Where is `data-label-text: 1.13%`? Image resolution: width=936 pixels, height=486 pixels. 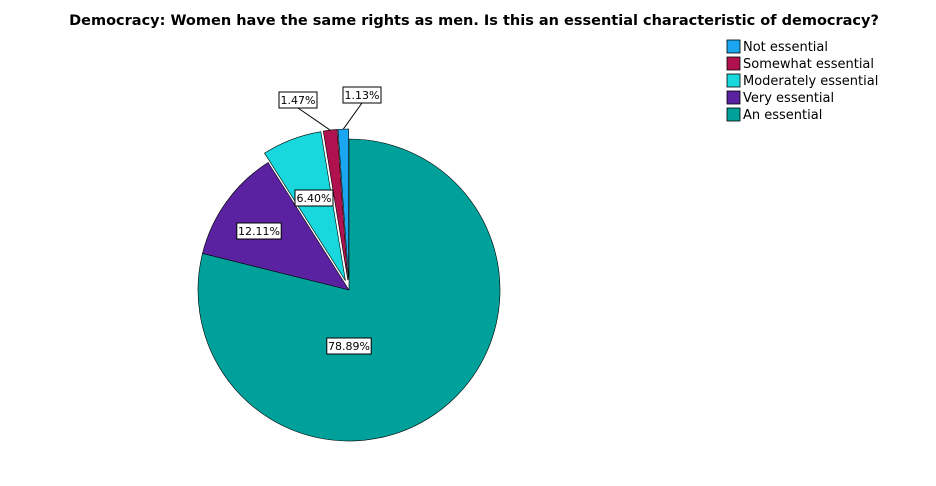 data-label-text: 1.13% is located at coordinates (362, 95).